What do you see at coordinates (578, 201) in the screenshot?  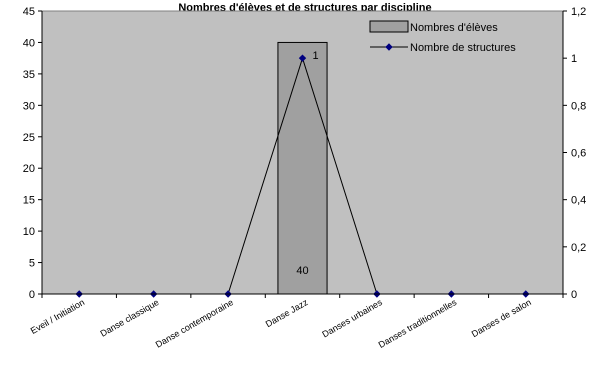 I see `y-right-tick-label: 0,4` at bounding box center [578, 201].